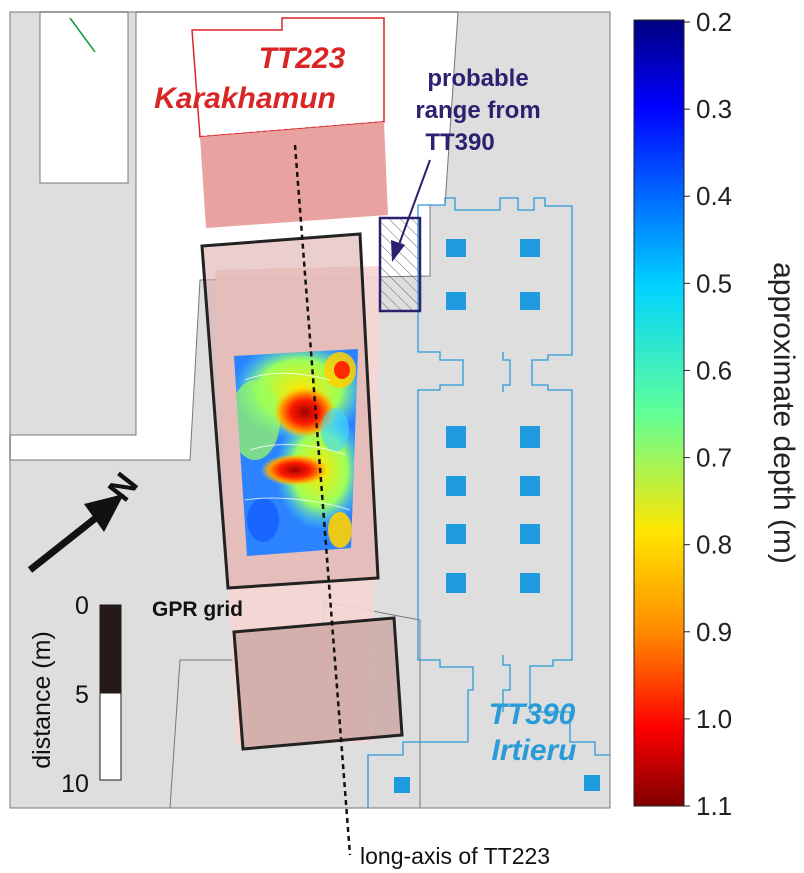  I want to click on long-axis-line, so click(322, 500).